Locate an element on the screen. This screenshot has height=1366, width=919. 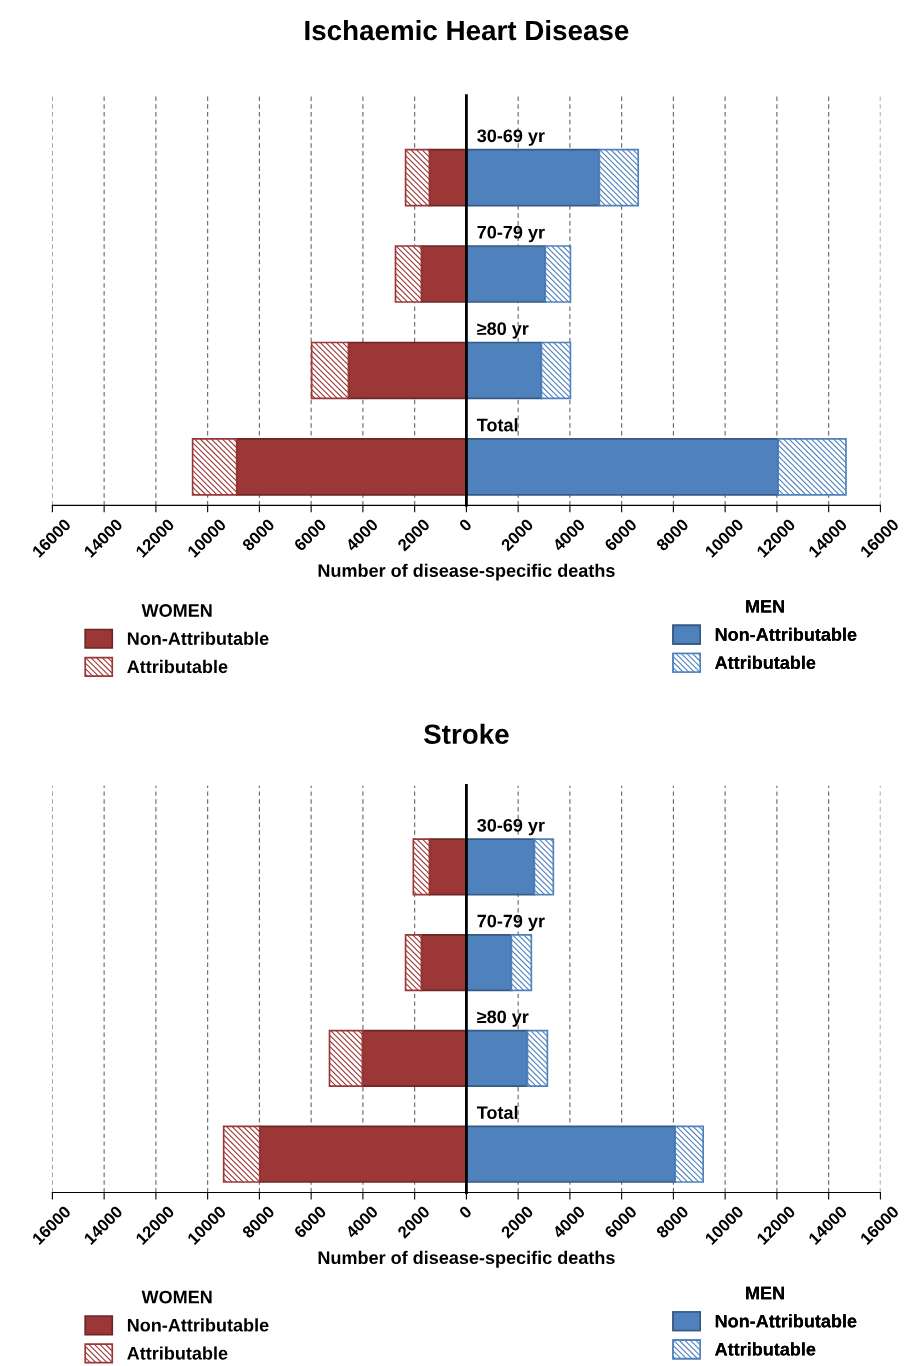
chart-title: Stroke is located at coordinates (466, 734).